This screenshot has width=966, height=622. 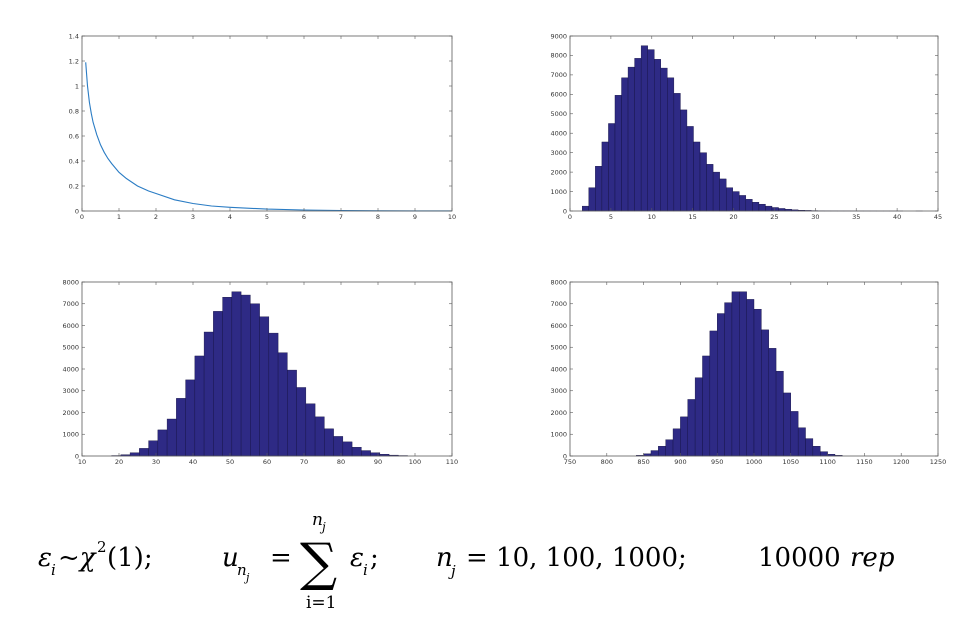 What do you see at coordinates (53, 570) in the screenshot?
I see `formula-epsilon-subscript: i` at bounding box center [53, 570].